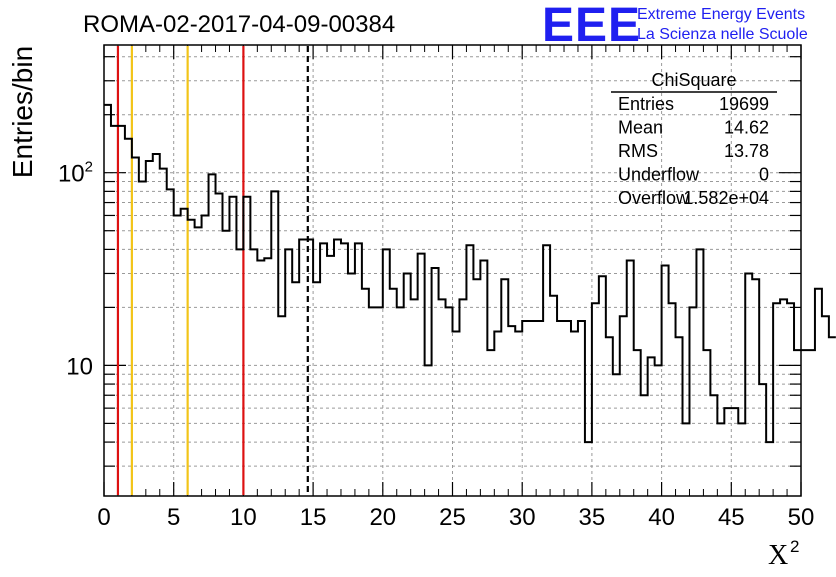 This screenshot has width=836, height=577. What do you see at coordinates (661, 517) in the screenshot?
I see `x-tick-label: 40` at bounding box center [661, 517].